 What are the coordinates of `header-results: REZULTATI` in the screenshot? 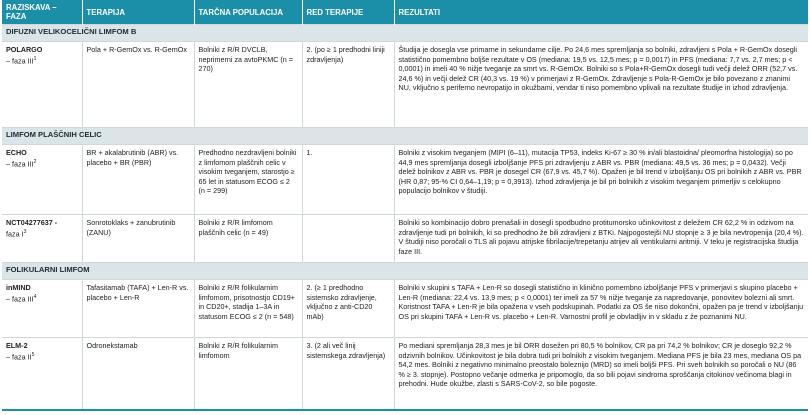 It's located at (601, 12).